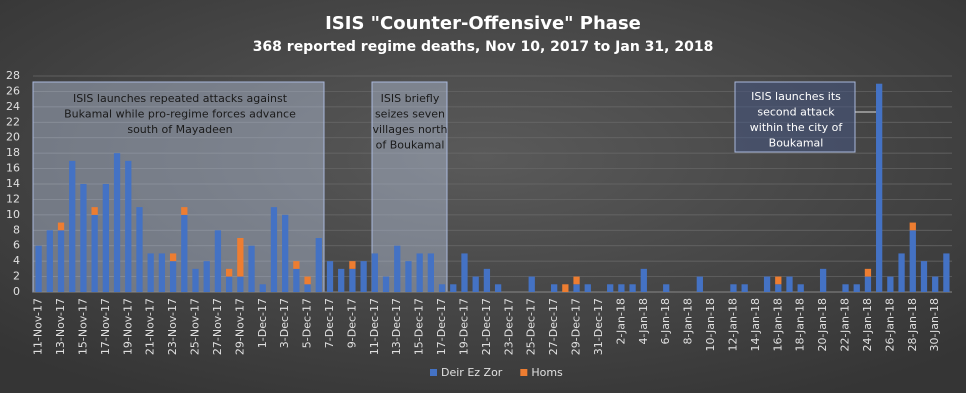  What do you see at coordinates (822, 325) in the screenshot?
I see `x-tick-label: 20-Jan-18` at bounding box center [822, 325].